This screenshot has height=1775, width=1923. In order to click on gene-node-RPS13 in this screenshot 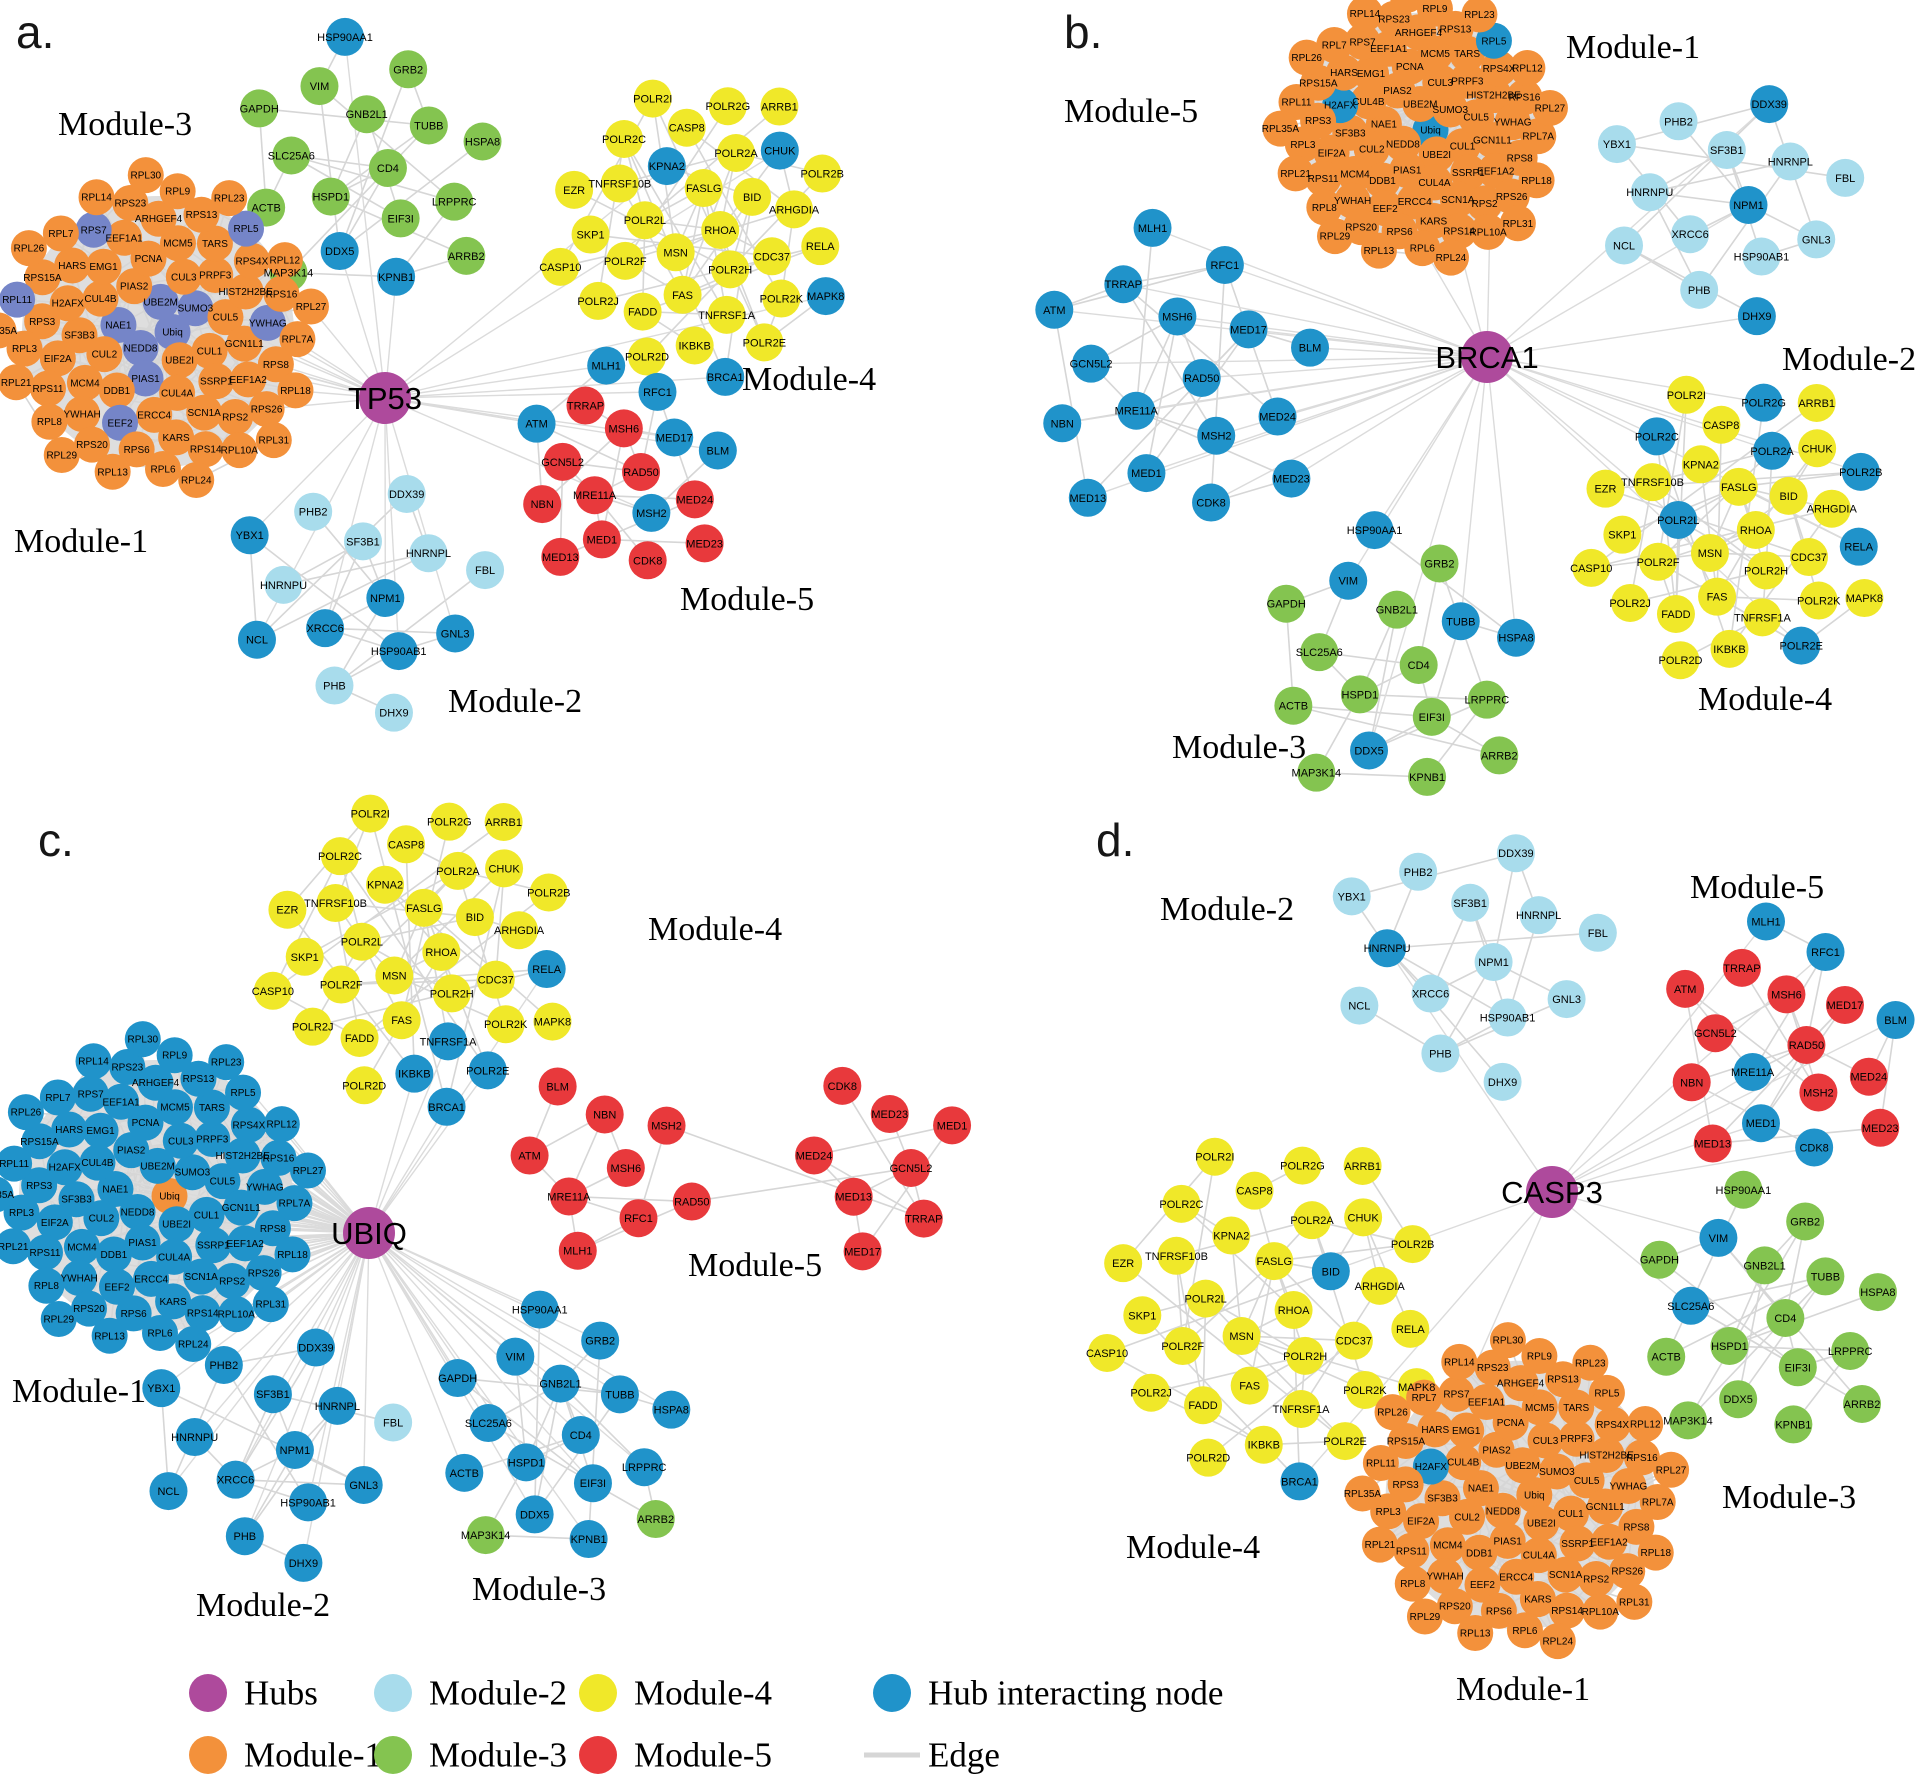, I will do `click(201, 214)`.